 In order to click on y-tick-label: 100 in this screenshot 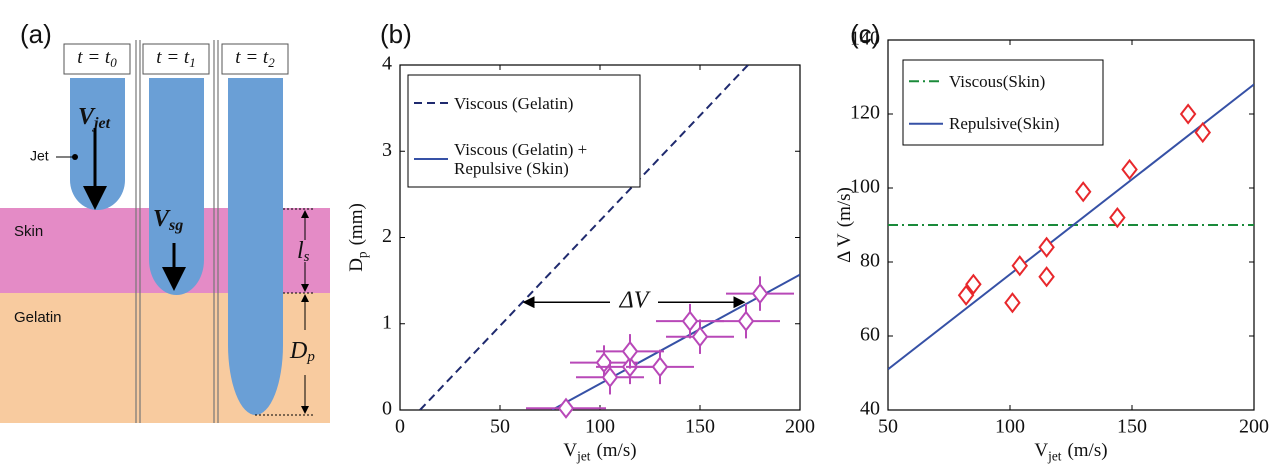, I will do `click(865, 187)`.